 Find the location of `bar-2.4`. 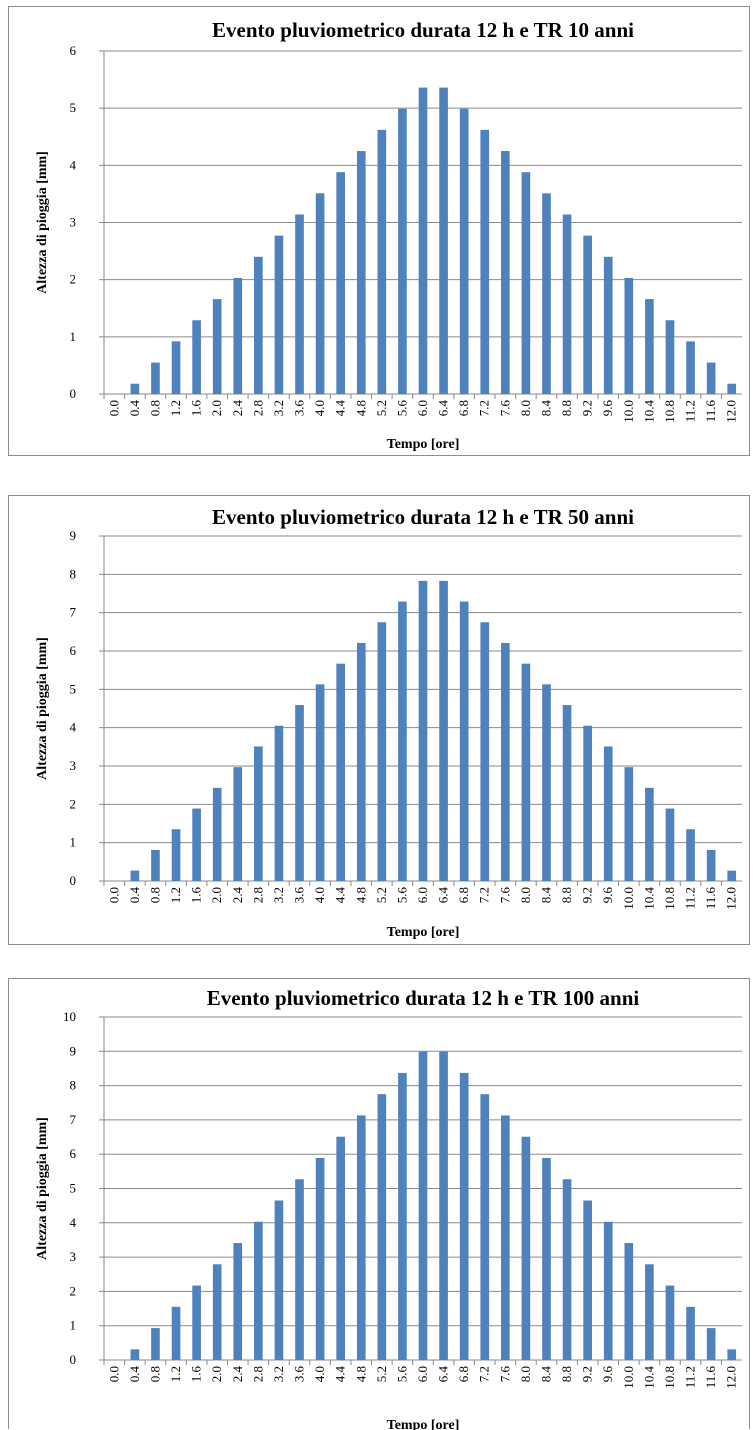

bar-2.4 is located at coordinates (238, 335).